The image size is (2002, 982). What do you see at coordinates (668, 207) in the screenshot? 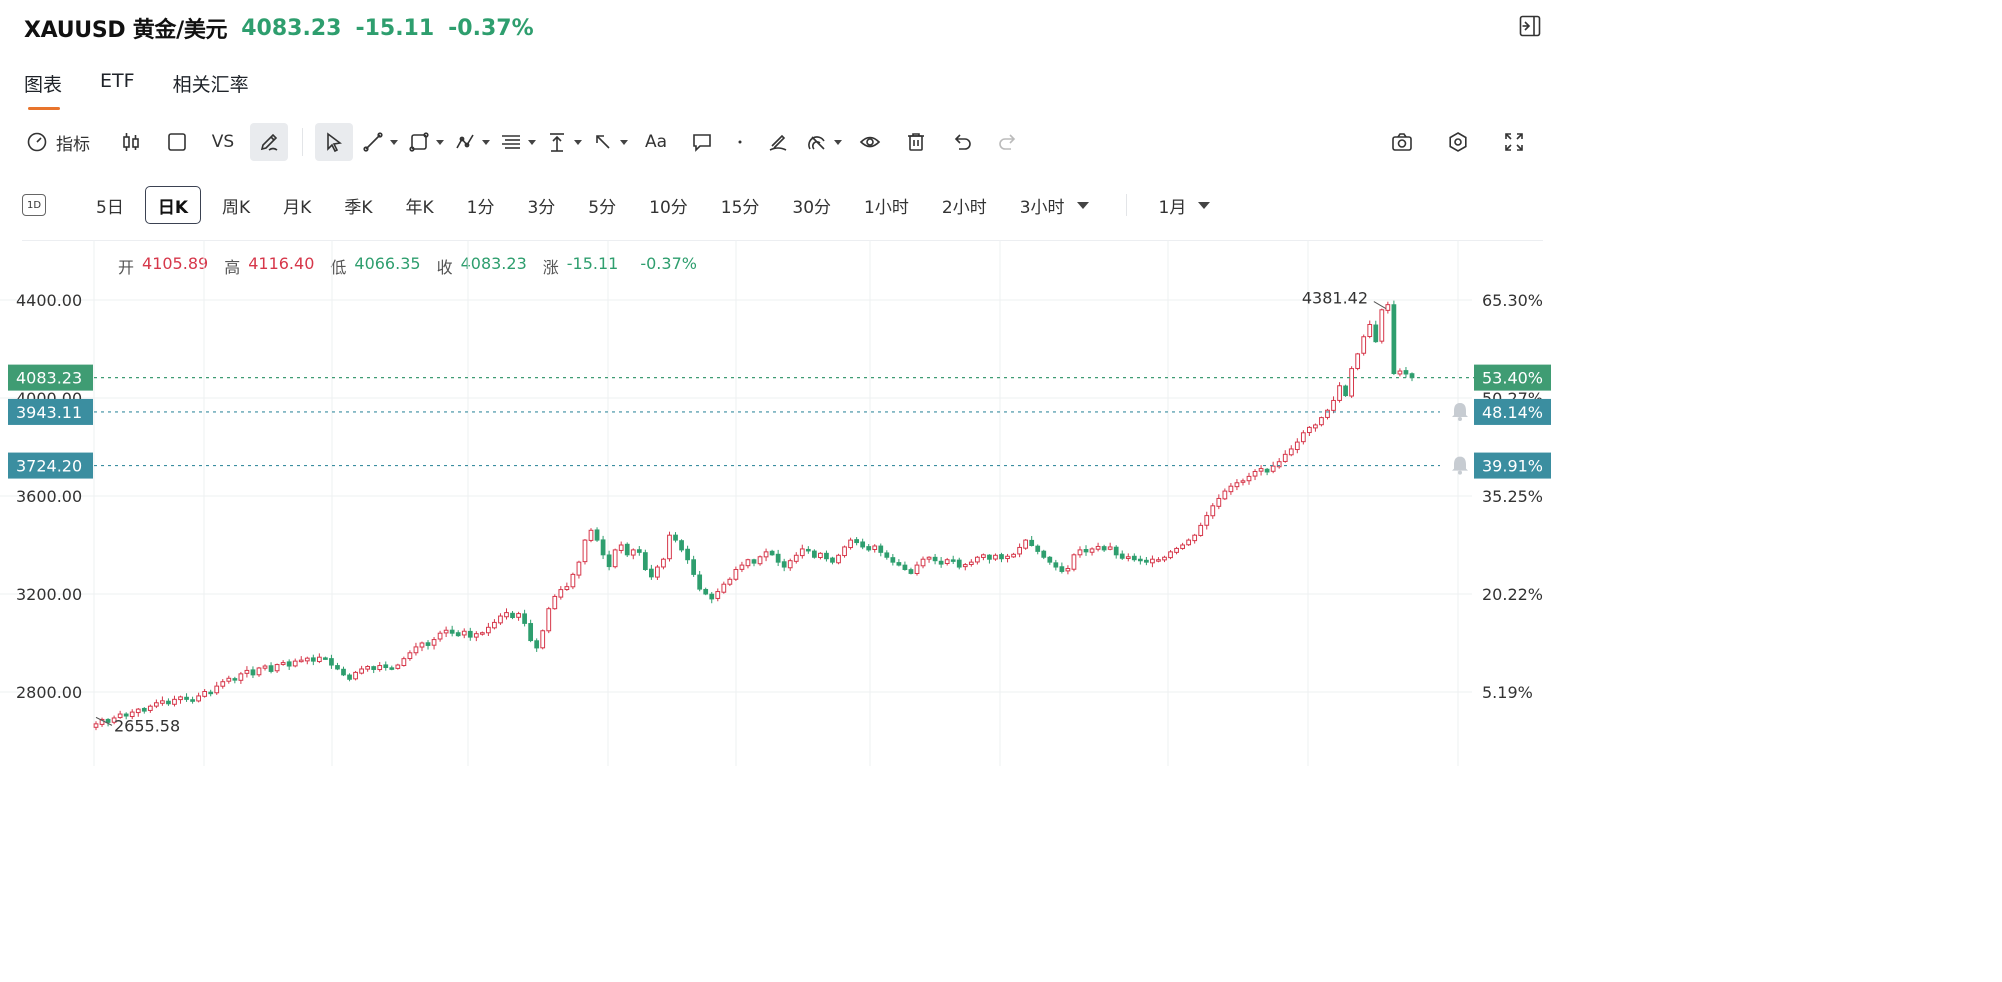
I see `period-10min: 10分` at bounding box center [668, 207].